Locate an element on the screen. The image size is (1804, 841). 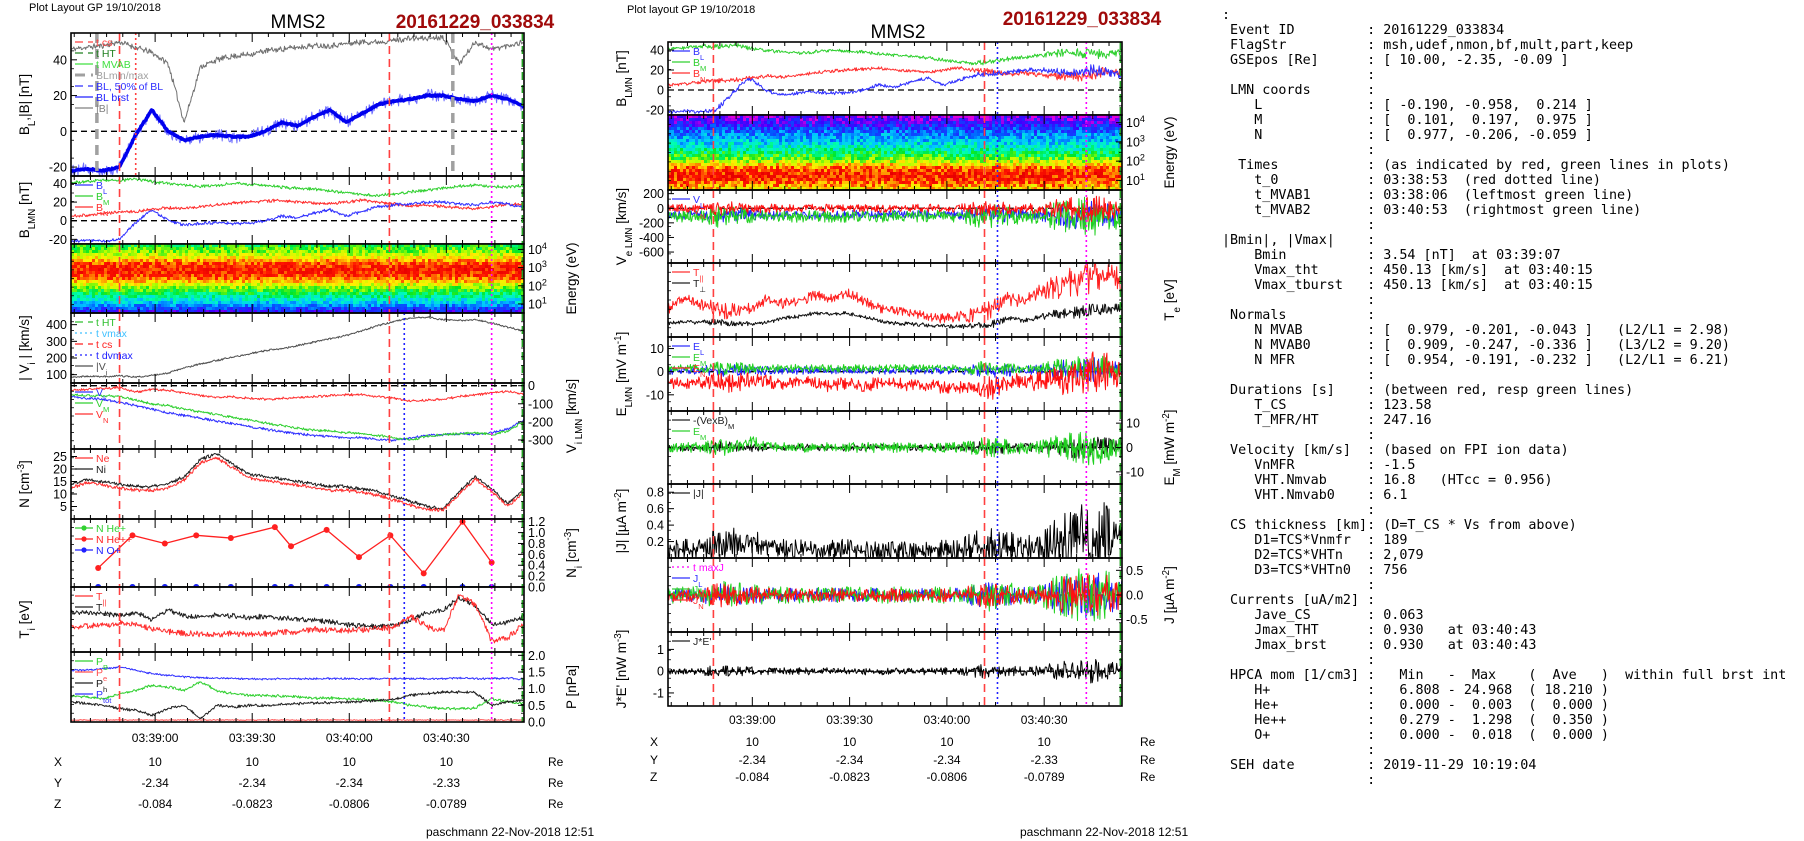
legend-label: t cs is located at coordinates (104, 43).